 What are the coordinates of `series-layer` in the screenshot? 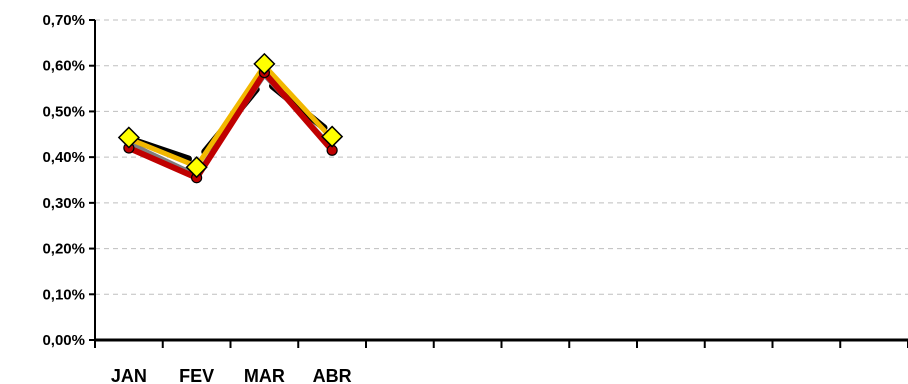 It's located at (230, 118).